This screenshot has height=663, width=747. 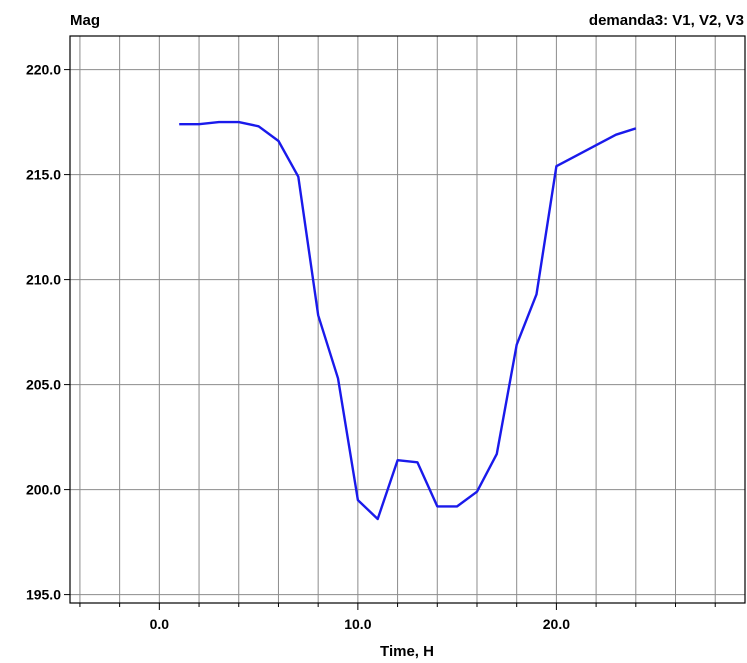 What do you see at coordinates (43, 70) in the screenshot?
I see `y-tick-label: 220.0` at bounding box center [43, 70].